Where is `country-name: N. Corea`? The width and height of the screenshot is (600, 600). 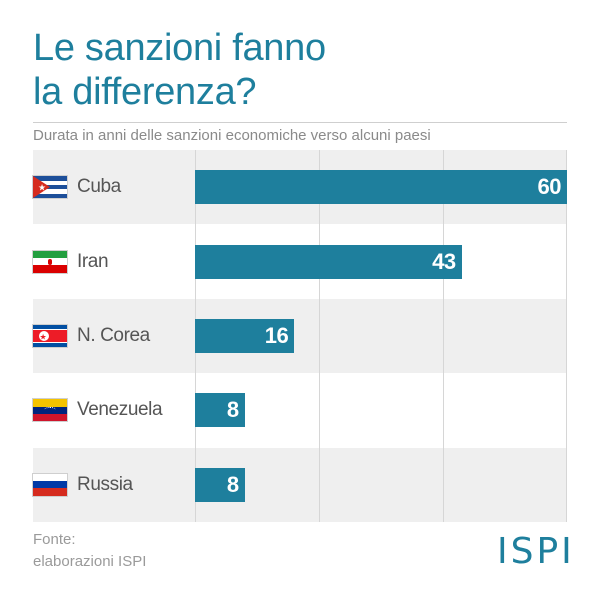 country-name: N. Corea is located at coordinates (113, 335).